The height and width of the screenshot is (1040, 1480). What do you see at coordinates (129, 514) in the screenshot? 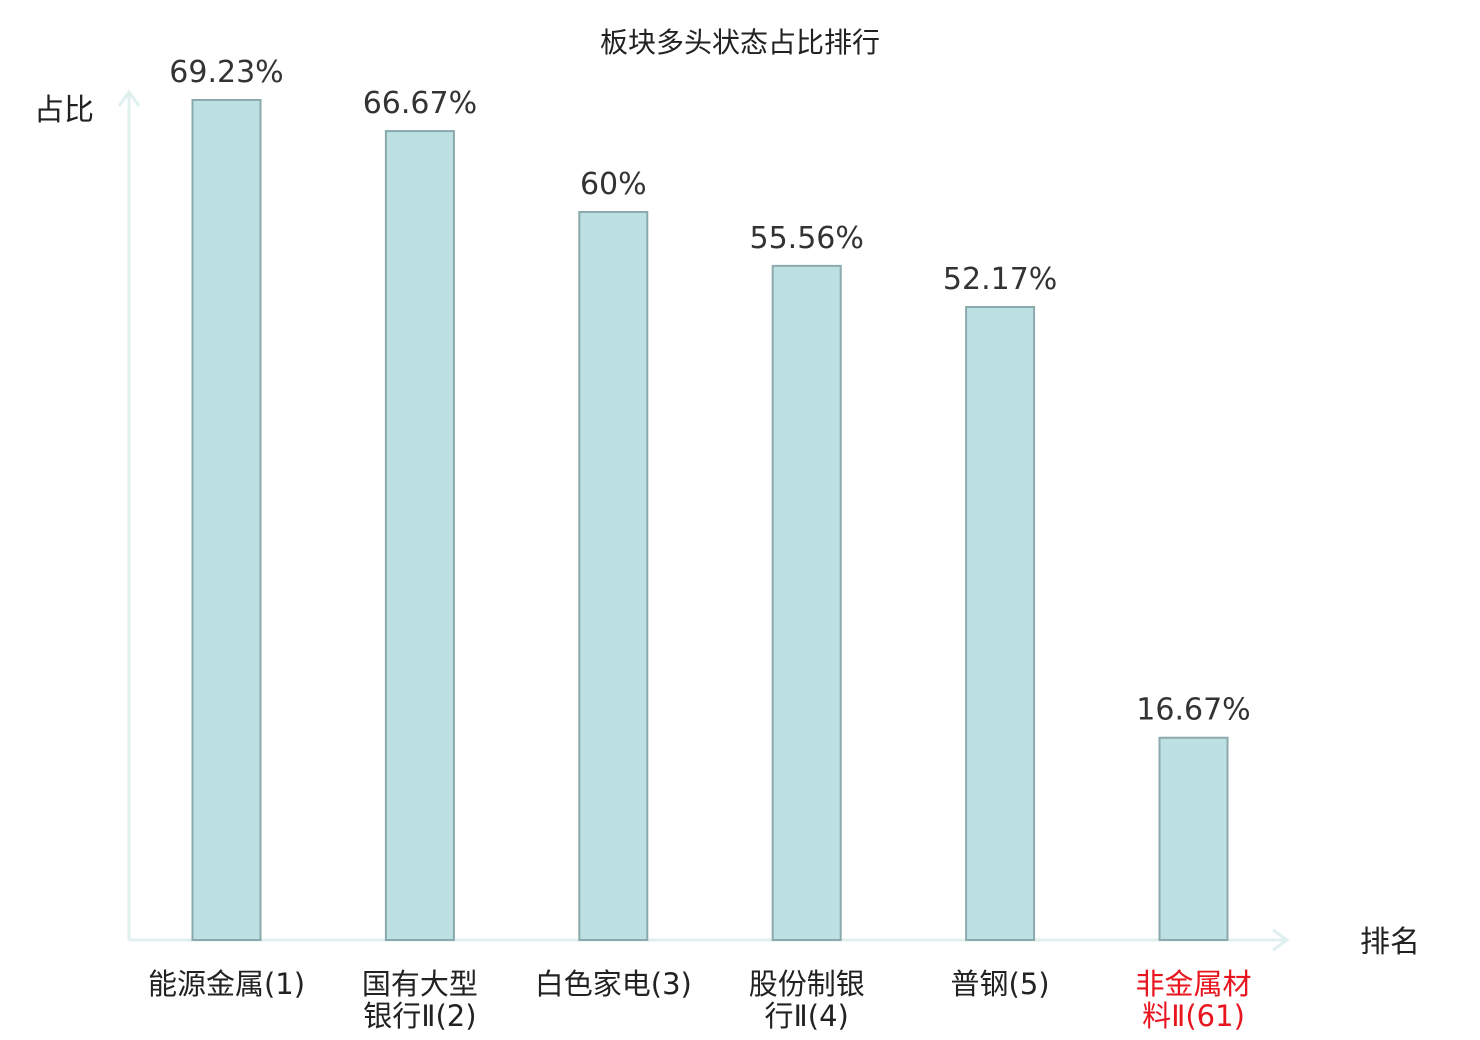
I see `y-axis` at bounding box center [129, 514].